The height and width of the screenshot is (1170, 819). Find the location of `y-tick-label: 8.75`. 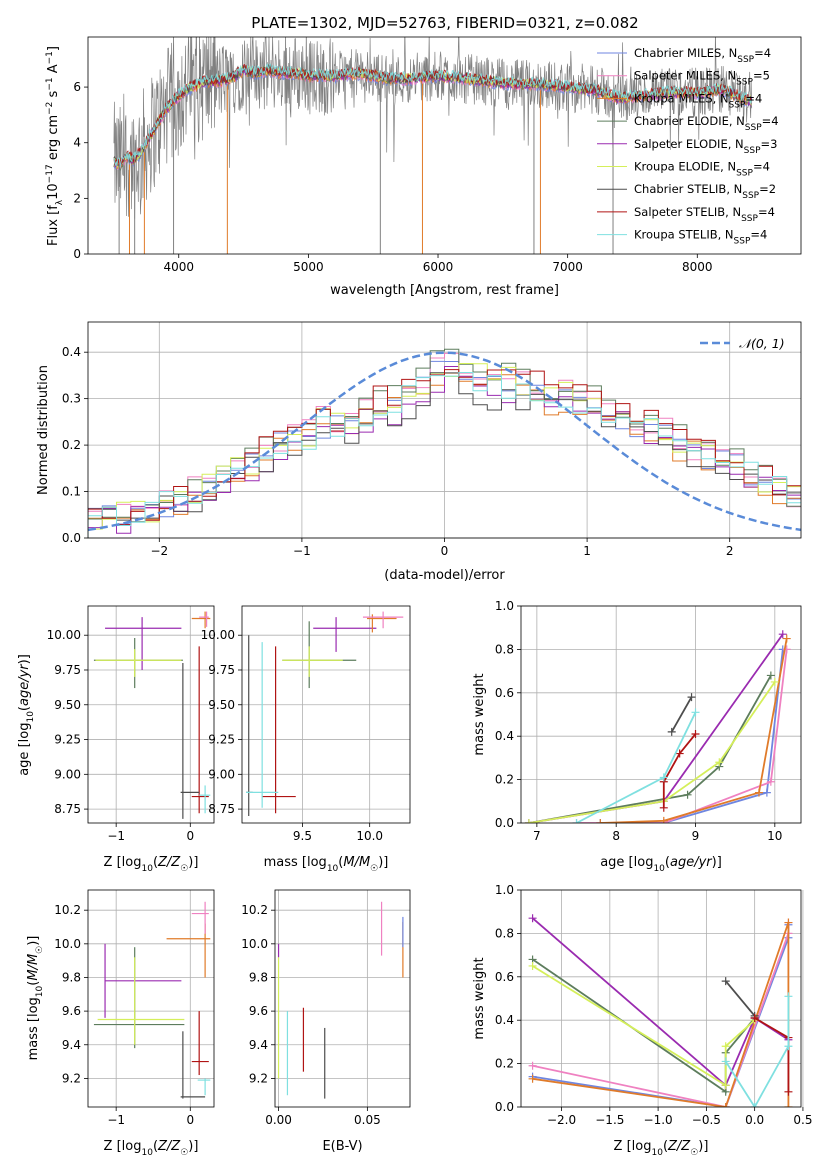

y-tick-label: 8.75 is located at coordinates (67, 809).